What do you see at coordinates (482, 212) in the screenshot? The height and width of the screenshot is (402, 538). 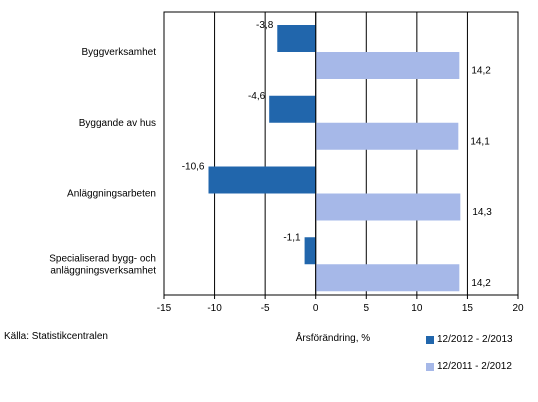 I see `data-label: 14,3` at bounding box center [482, 212].